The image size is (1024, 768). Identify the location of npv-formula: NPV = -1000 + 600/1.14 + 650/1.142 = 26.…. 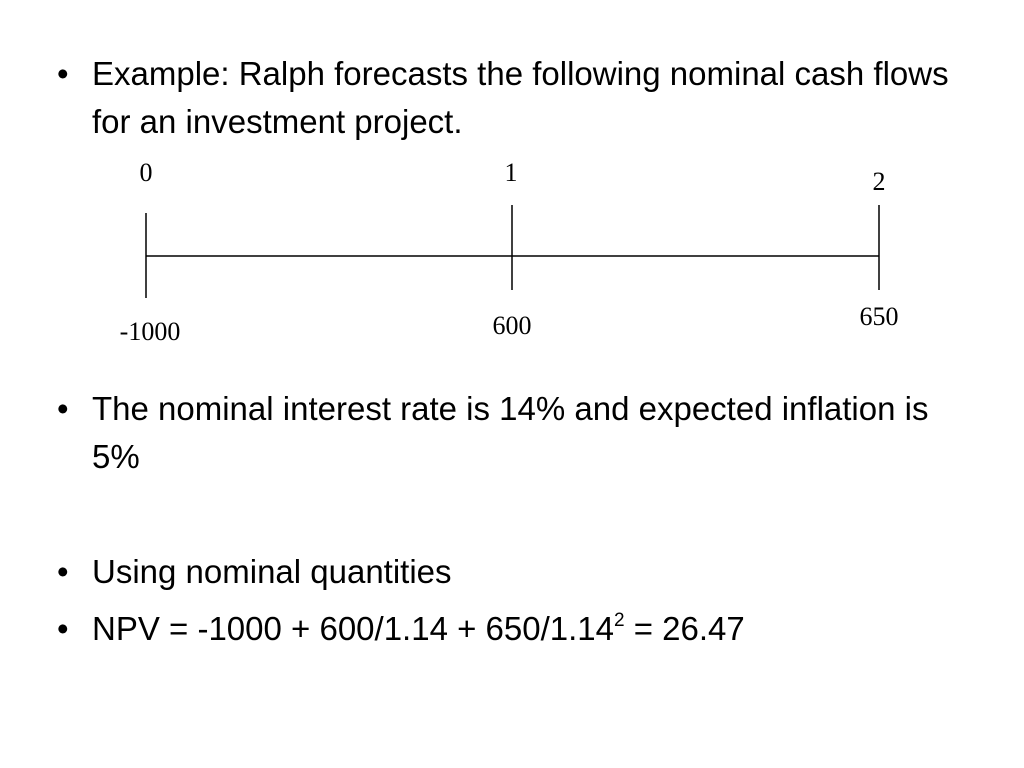
(524, 629).